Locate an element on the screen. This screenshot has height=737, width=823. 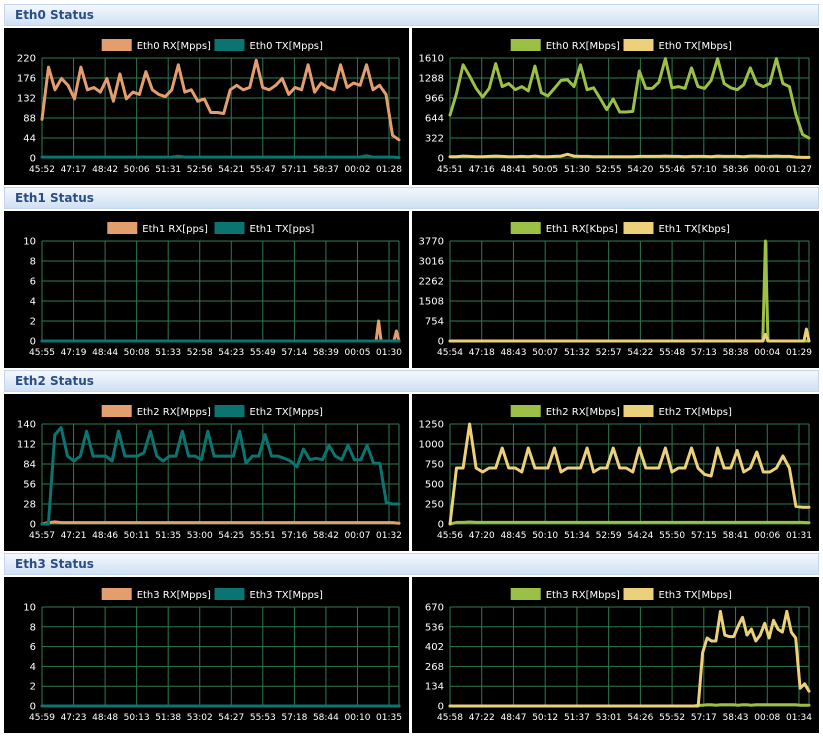
eth1-section-header: Eth1 Status is located at coordinates (411, 198).